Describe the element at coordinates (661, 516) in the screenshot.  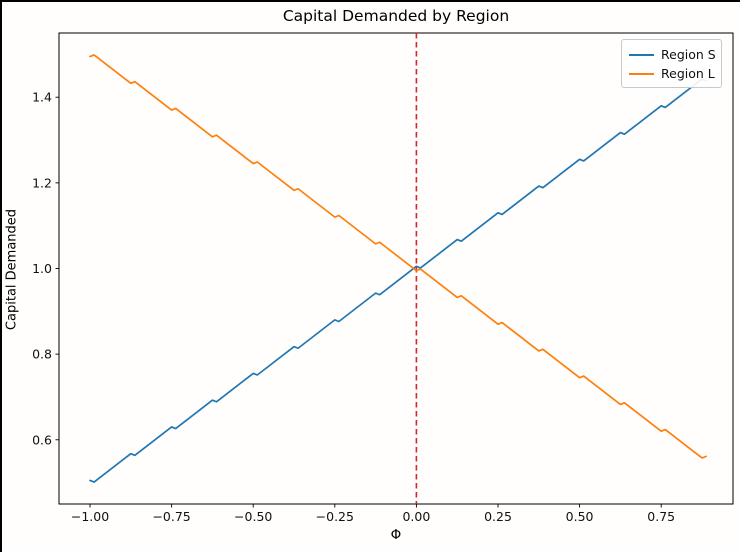
I see `x-tick-label: 0.75` at that location.